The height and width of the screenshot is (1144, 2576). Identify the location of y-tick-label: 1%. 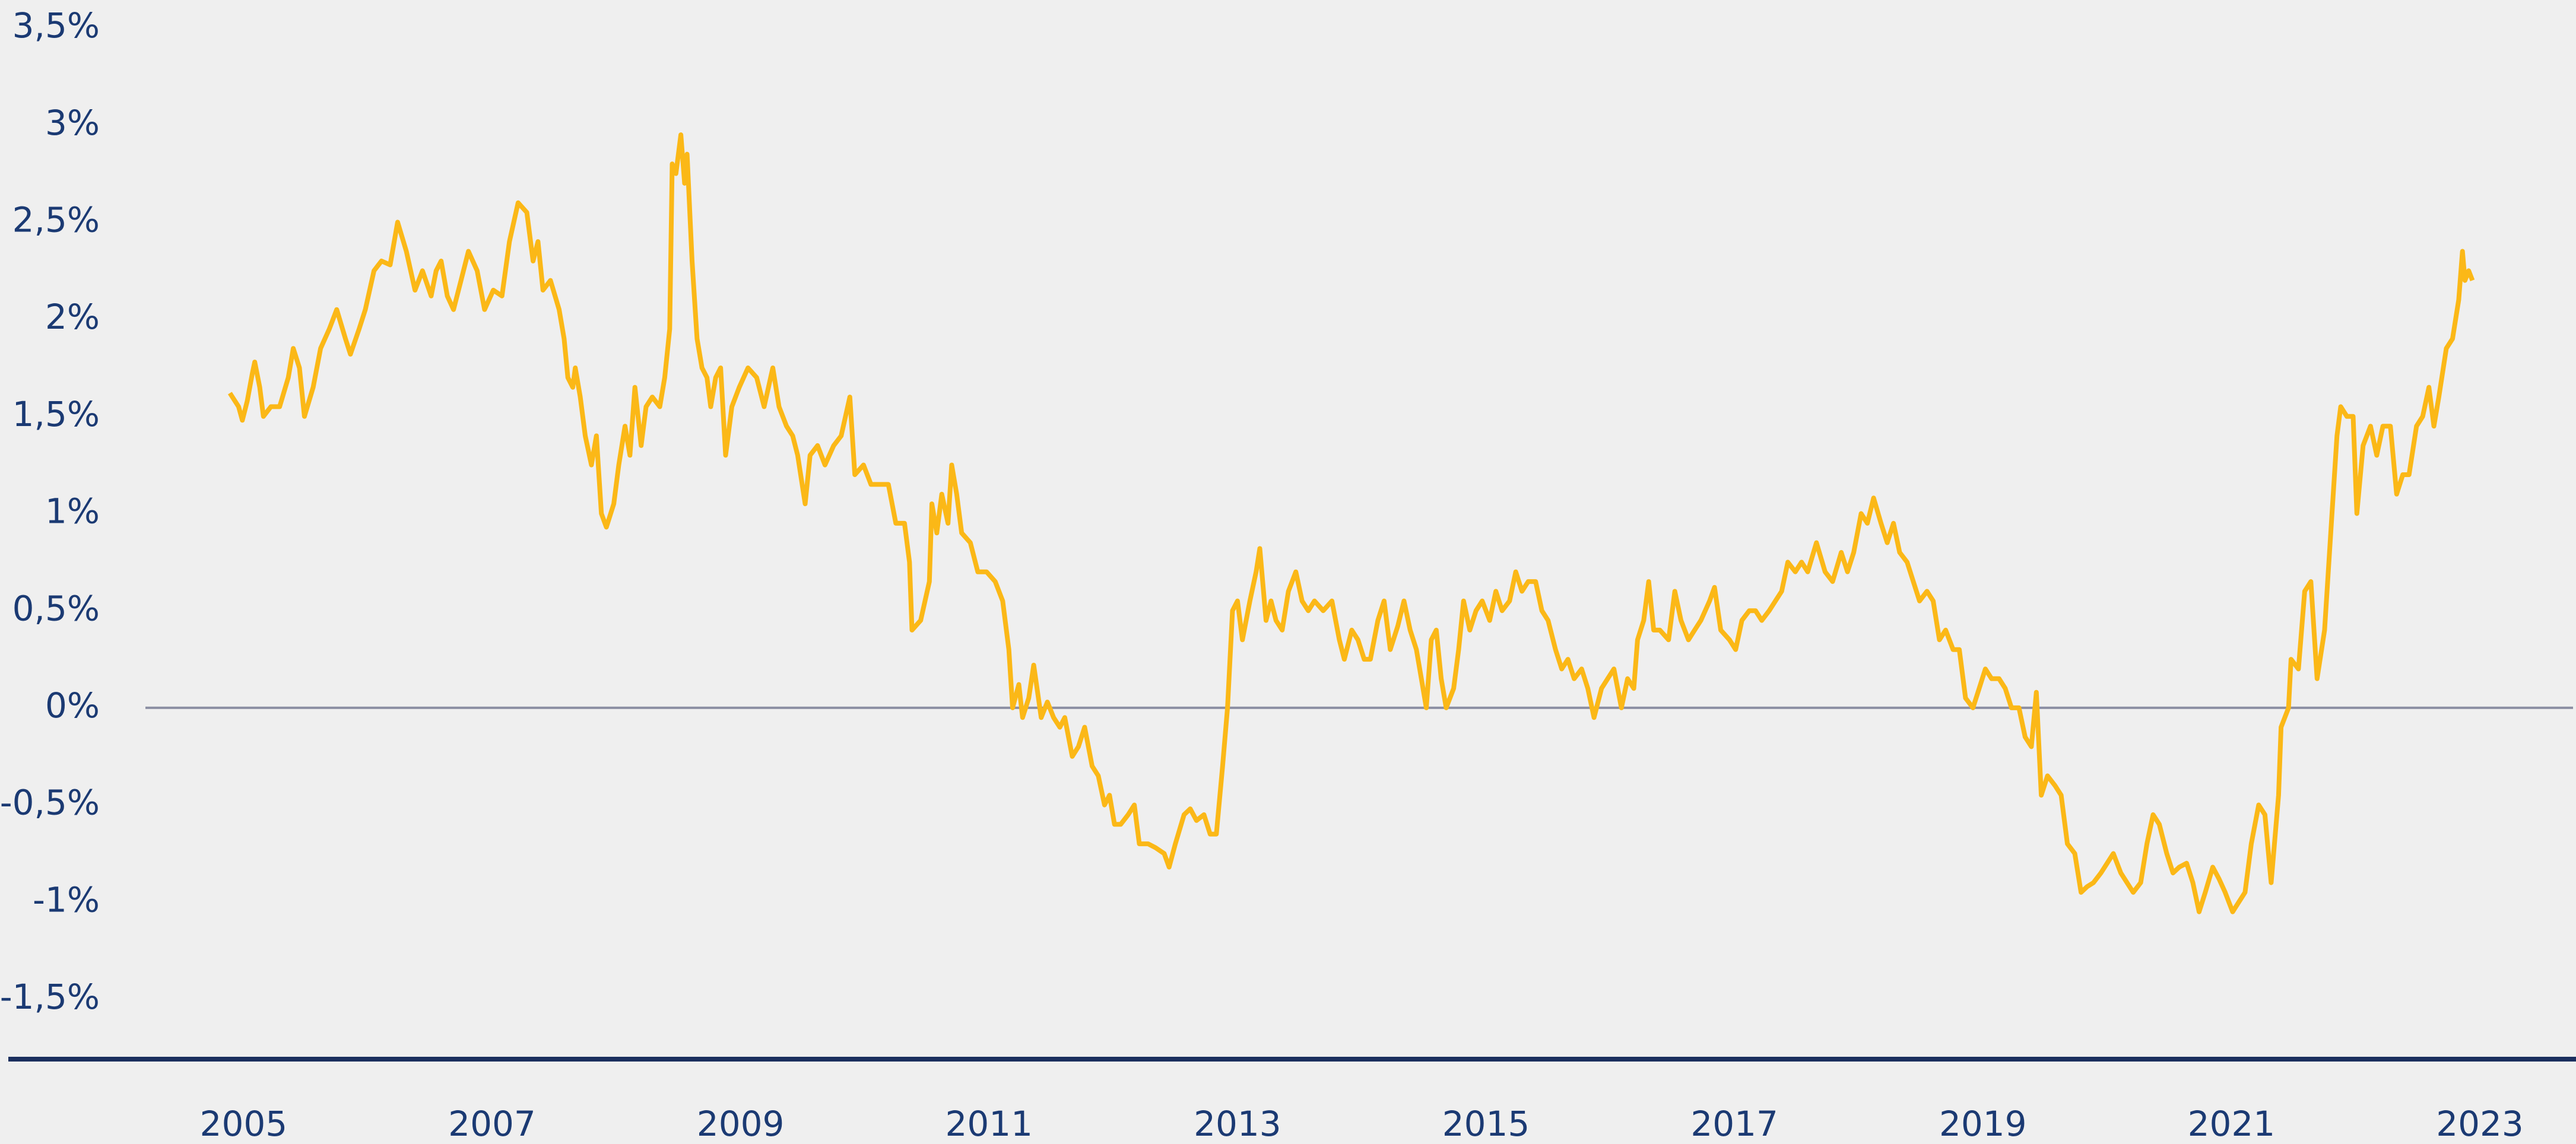
(72, 511).